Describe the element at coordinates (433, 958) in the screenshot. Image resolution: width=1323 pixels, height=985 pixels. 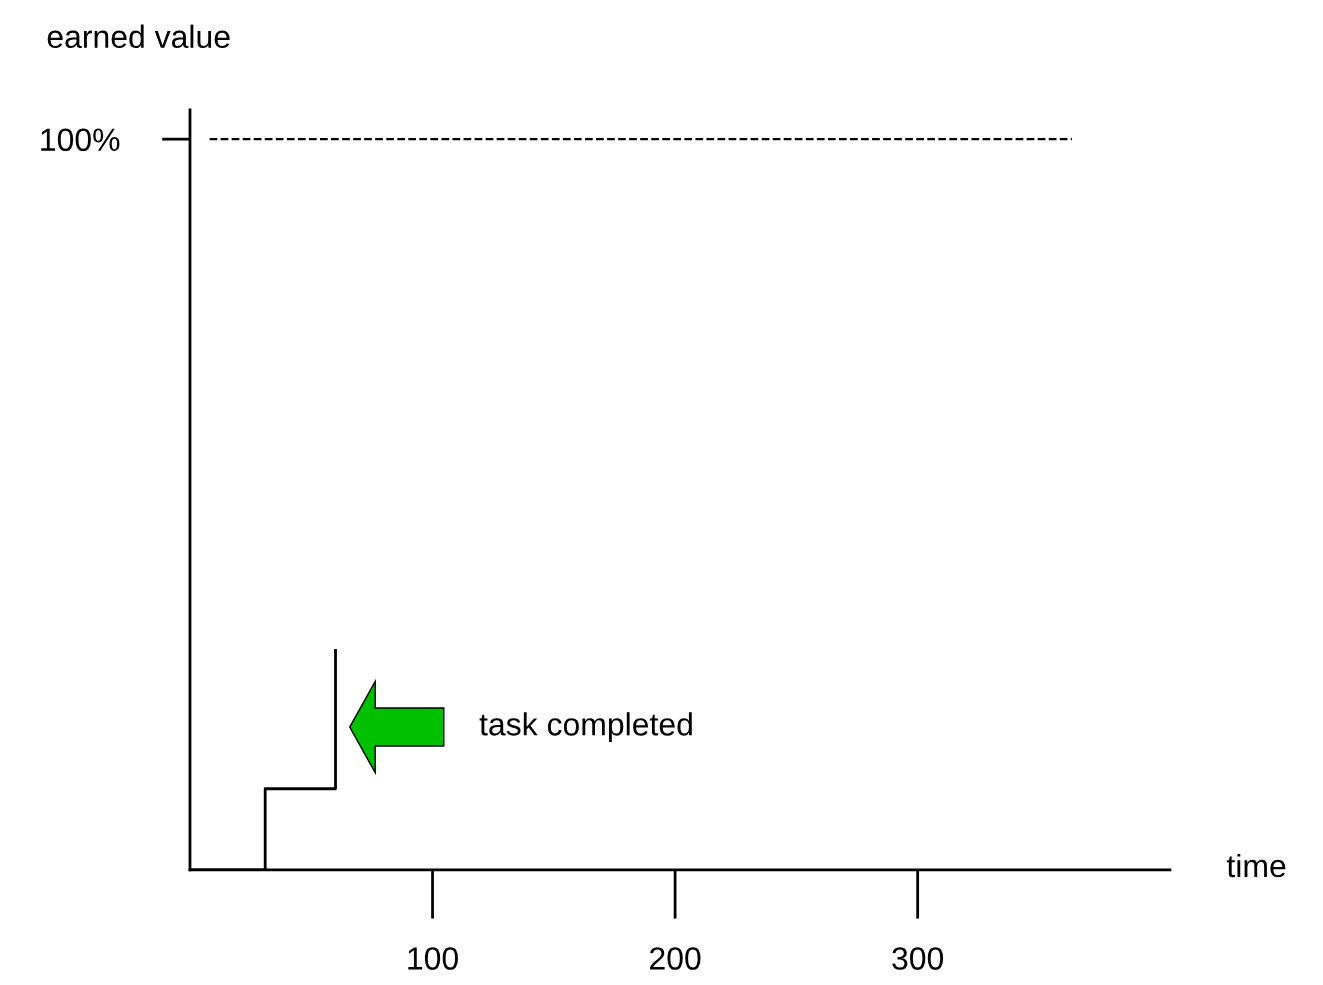
I see `x-tick-label: 100` at that location.